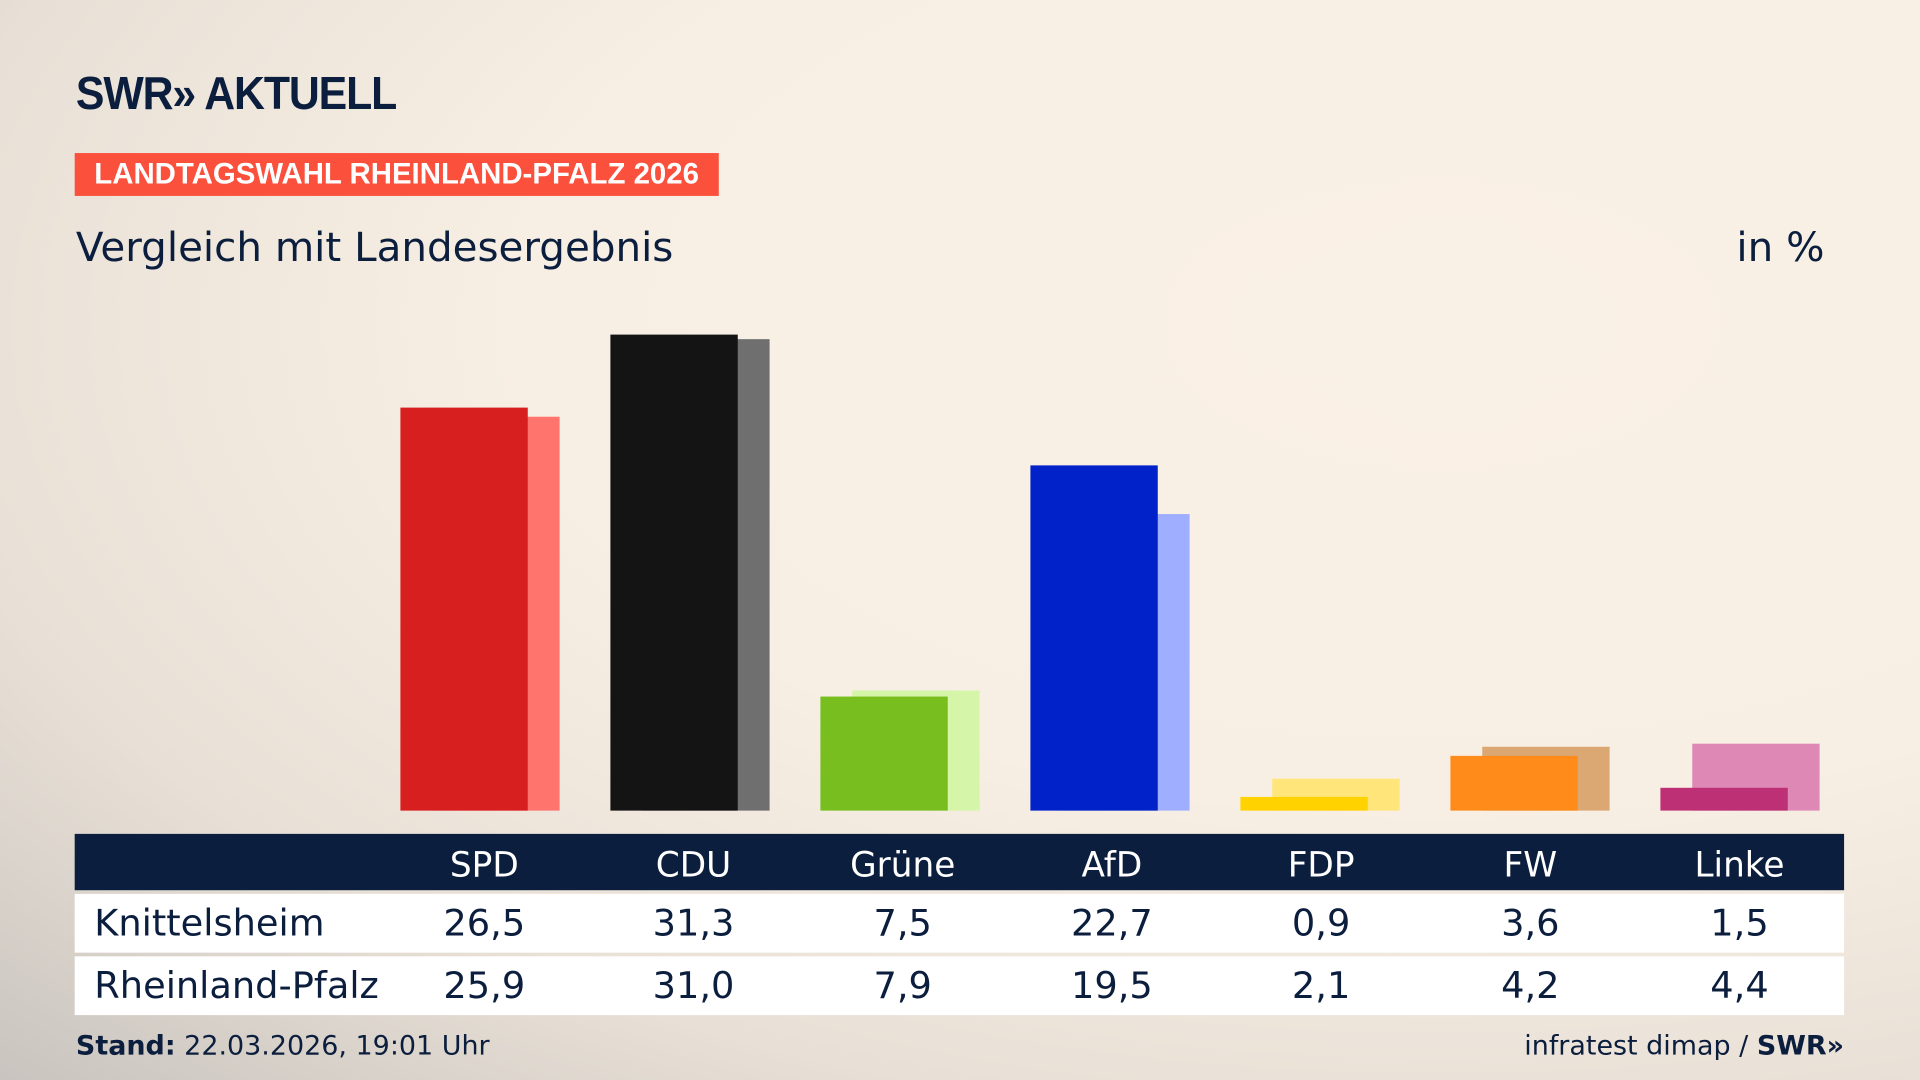 The image size is (1920, 1080). Describe the element at coordinates (484, 986) in the screenshot. I see `table-cell: 25,9` at that location.